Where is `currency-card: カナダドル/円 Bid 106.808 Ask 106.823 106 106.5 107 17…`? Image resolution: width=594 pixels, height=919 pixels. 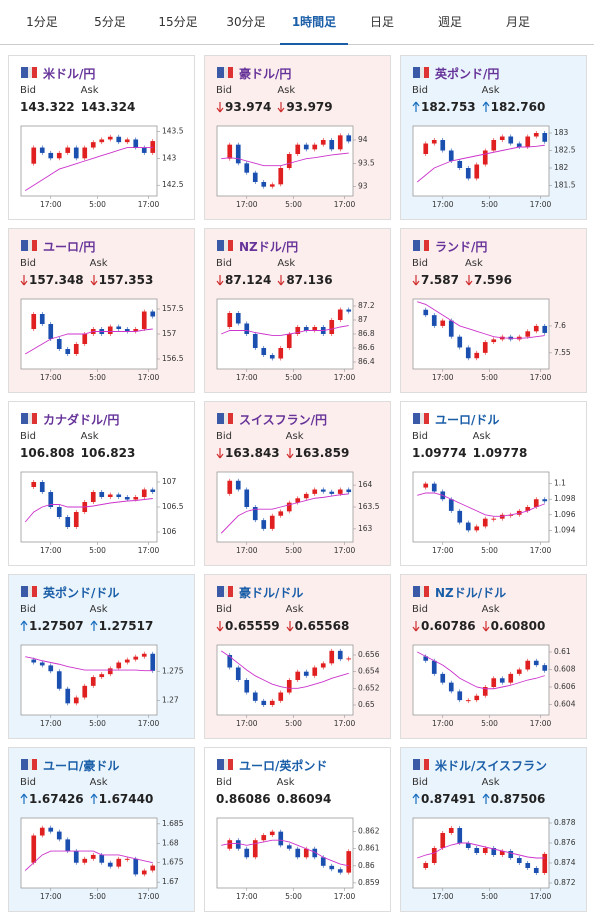
currency-card: カナダドル/円 Bid 106.808 Ask 106.823 106 106.5 107 17… is located at coordinates (101, 483).